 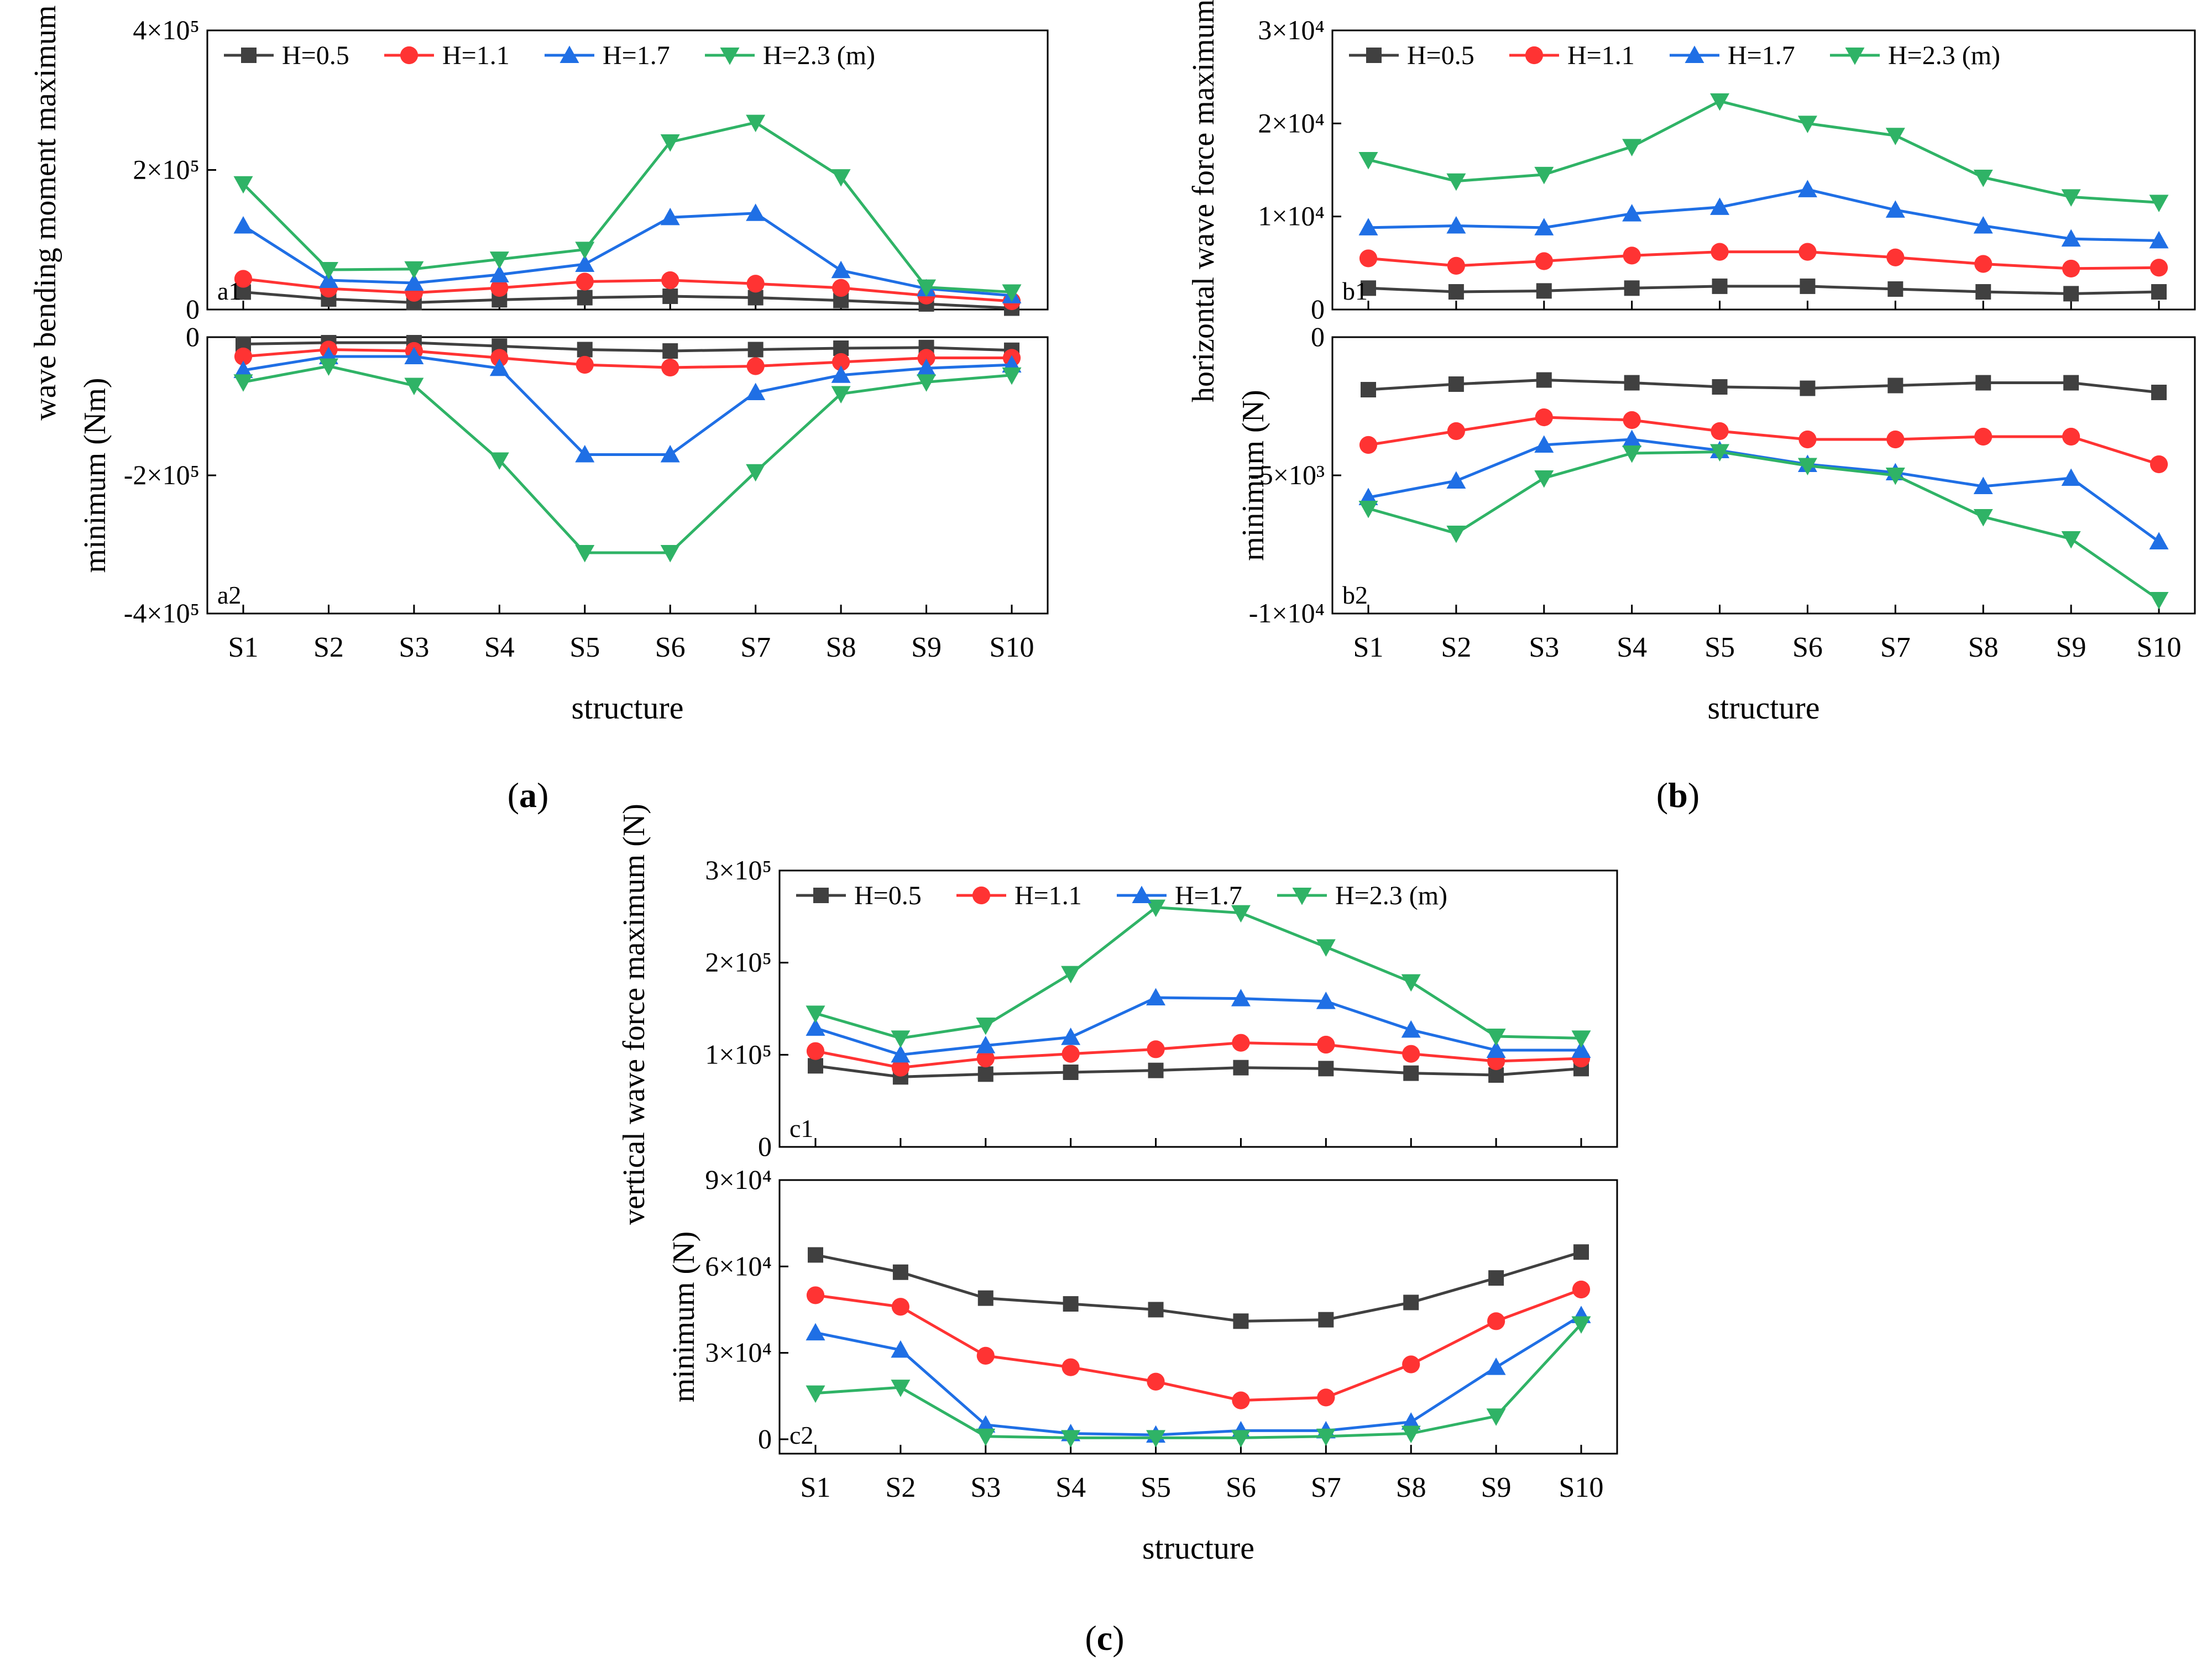 I want to click on legend-entry: H=0.5, so click(x=888, y=895).